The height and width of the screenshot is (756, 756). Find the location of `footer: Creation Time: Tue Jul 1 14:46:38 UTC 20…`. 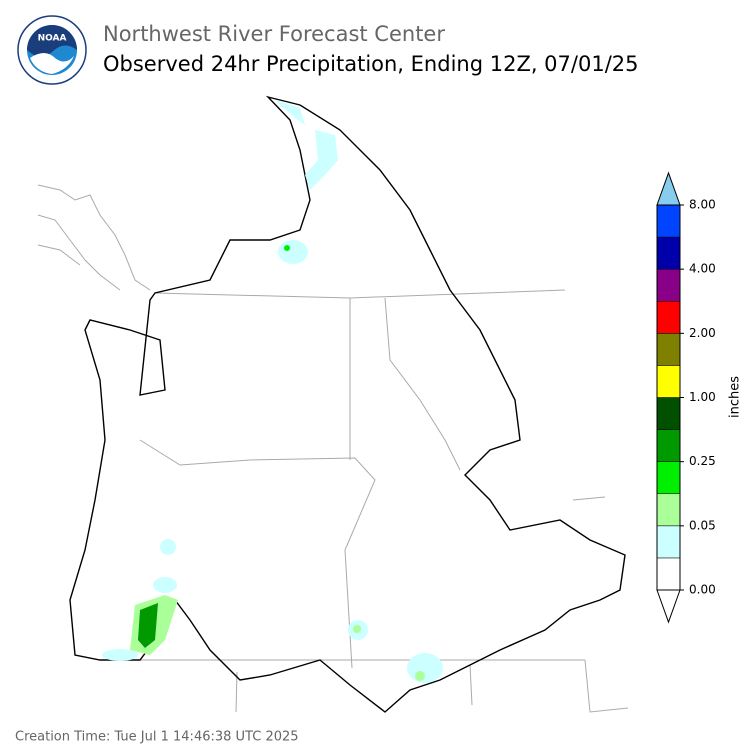

footer: Creation Time: Tue Jul 1 14:46:38 UTC 20… is located at coordinates (157, 737).